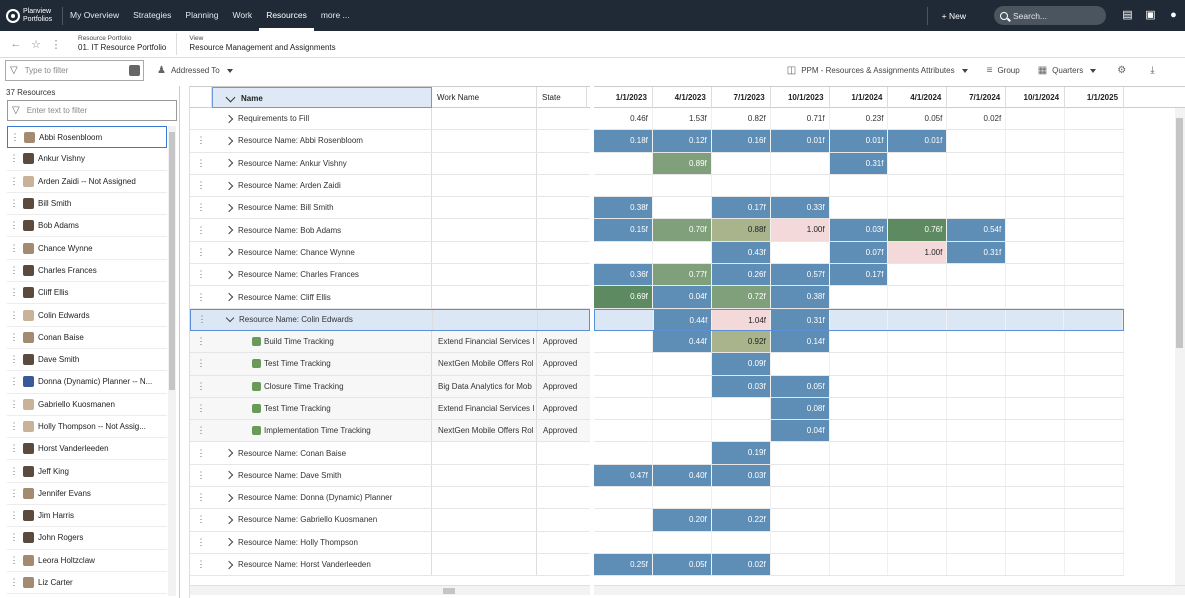 The height and width of the screenshot is (598, 1185). Describe the element at coordinates (87, 338) in the screenshot. I see `resource-list-item: ⋮ Conan Baise` at that location.